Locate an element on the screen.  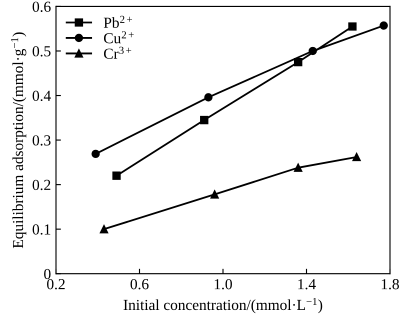
x-tick-label: 0.2 is located at coordinates (56, 284).